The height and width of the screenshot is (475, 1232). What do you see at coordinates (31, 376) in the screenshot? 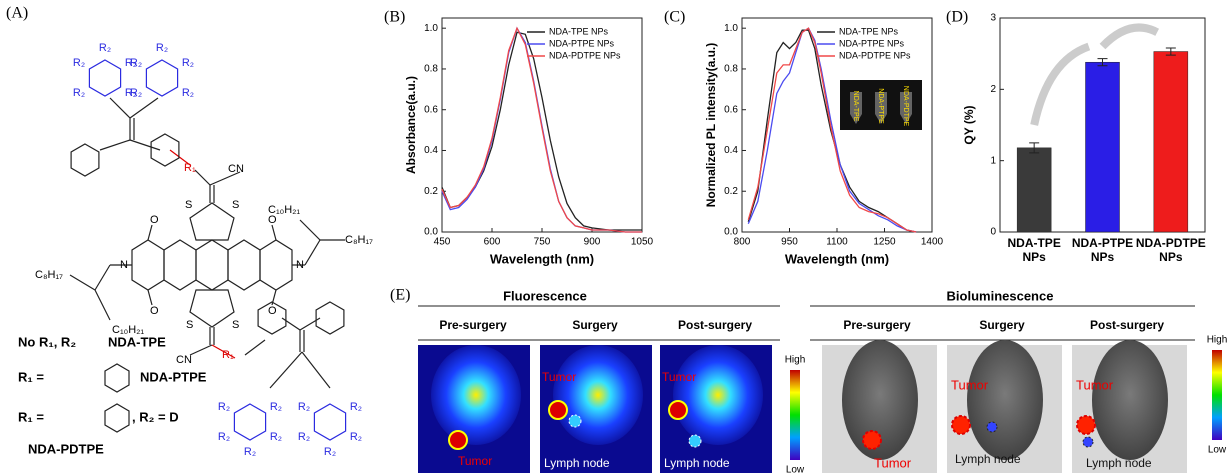
I see `legend-text: R₁ =` at bounding box center [31, 376].